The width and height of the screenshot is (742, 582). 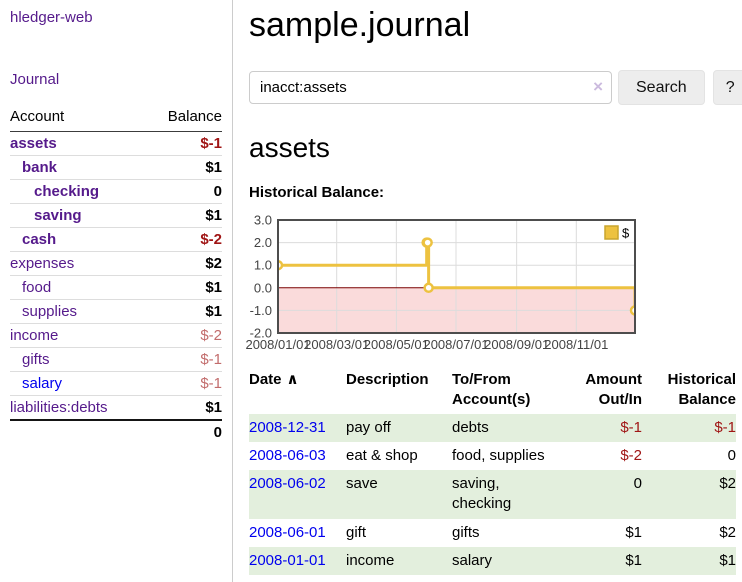 I want to click on accounts-total-row: 0, so click(x=116, y=431).